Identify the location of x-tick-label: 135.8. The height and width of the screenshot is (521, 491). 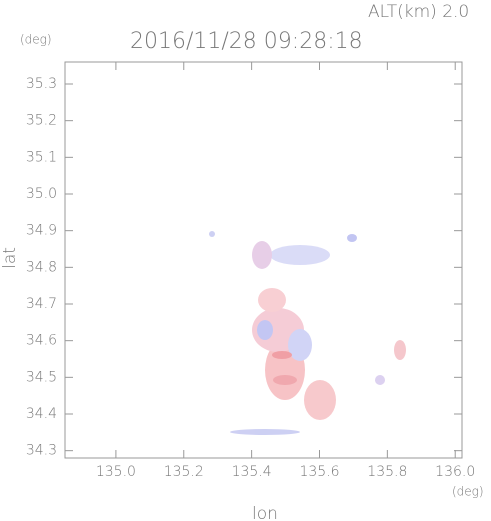
(387, 472).